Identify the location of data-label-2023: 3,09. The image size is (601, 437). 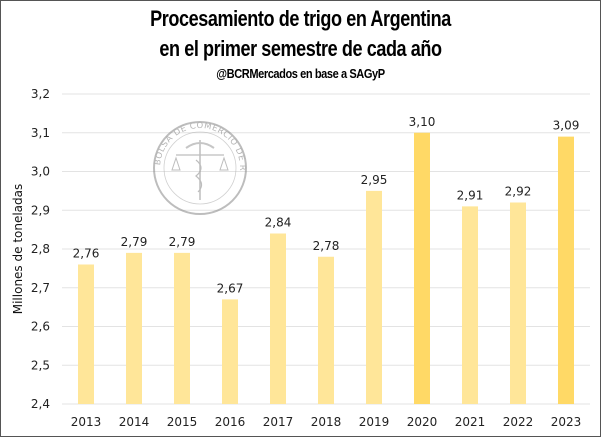
(566, 126).